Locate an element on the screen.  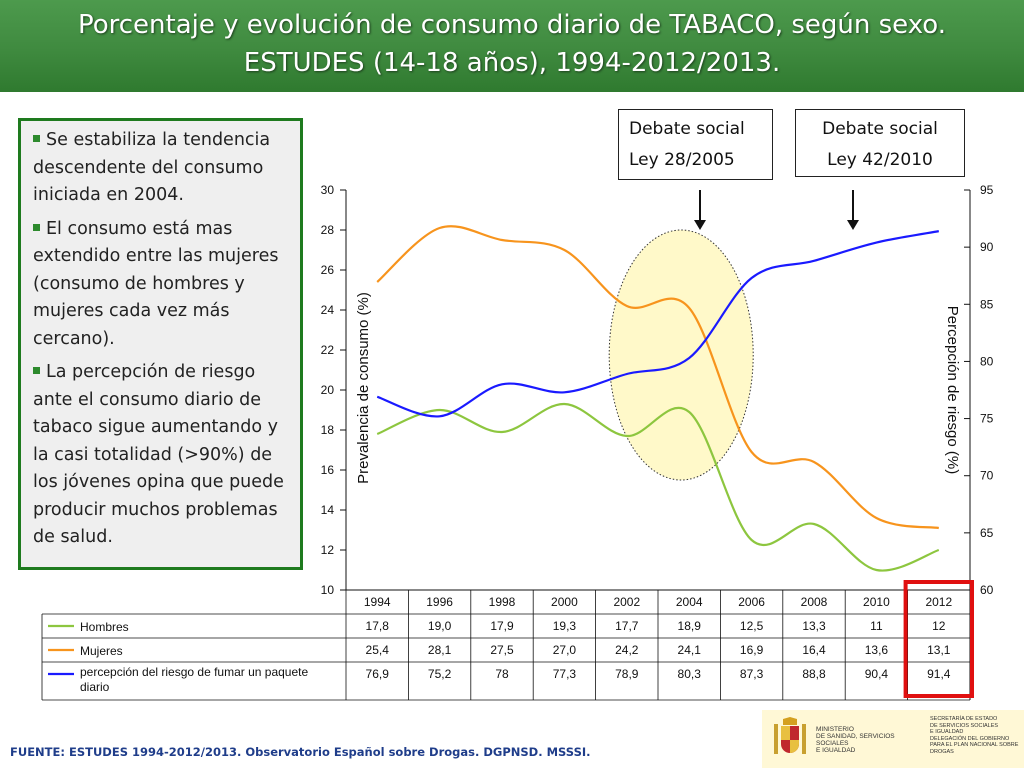
legend-mujeres: Mujeres is located at coordinates (101, 651).